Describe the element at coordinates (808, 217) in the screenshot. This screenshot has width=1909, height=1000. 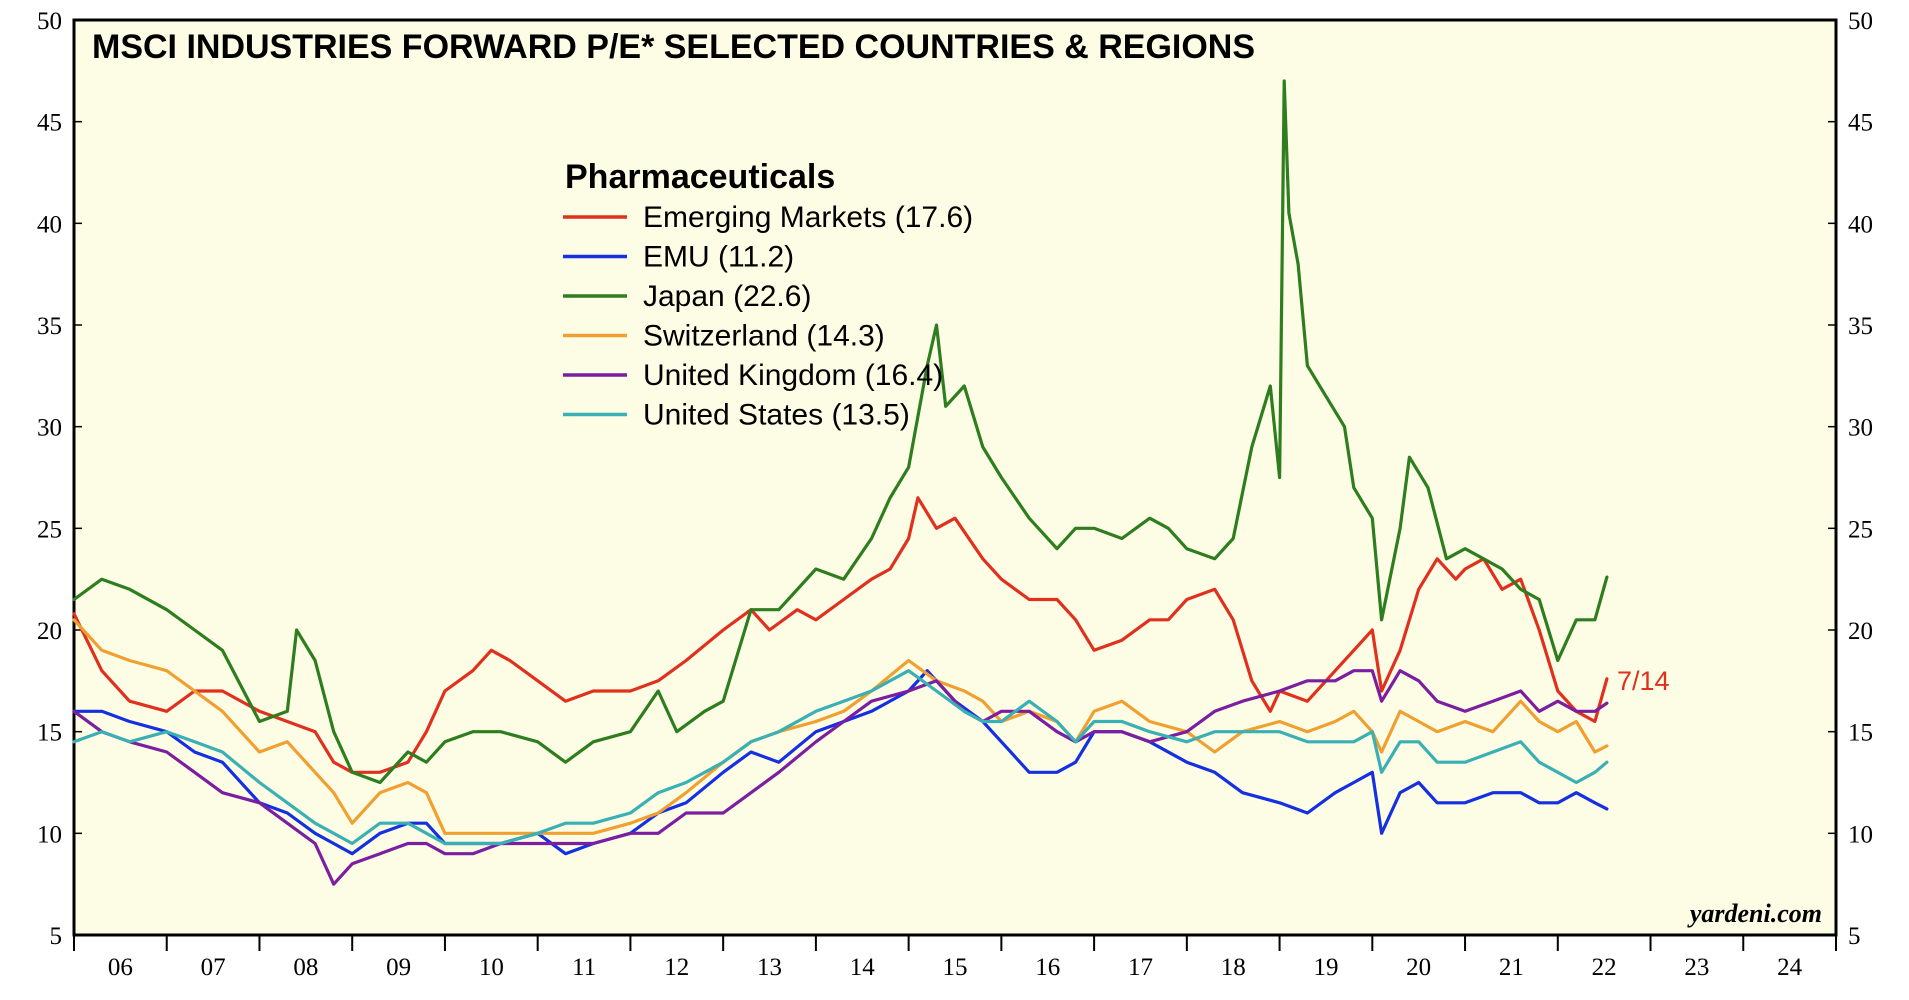
I see `legend-label: Emerging Markets (17.6)` at that location.